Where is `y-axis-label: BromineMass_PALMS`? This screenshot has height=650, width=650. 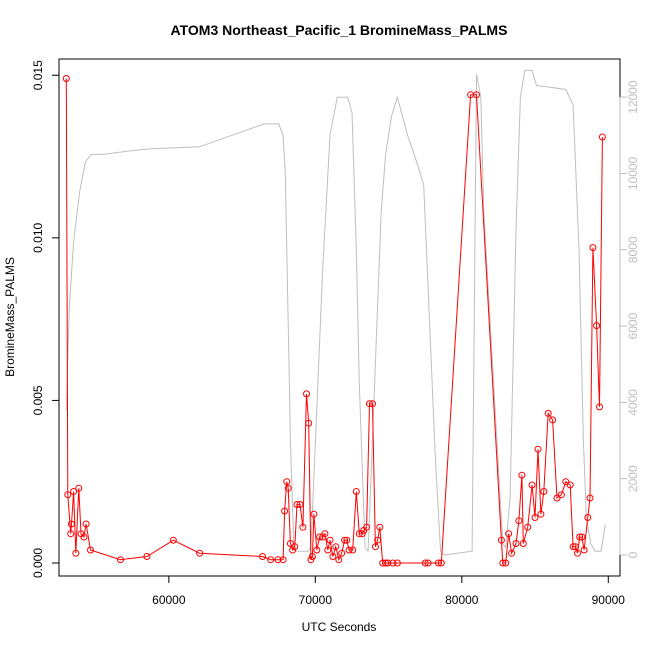 y-axis-label: BromineMass_PALMS is located at coordinates (10, 317).